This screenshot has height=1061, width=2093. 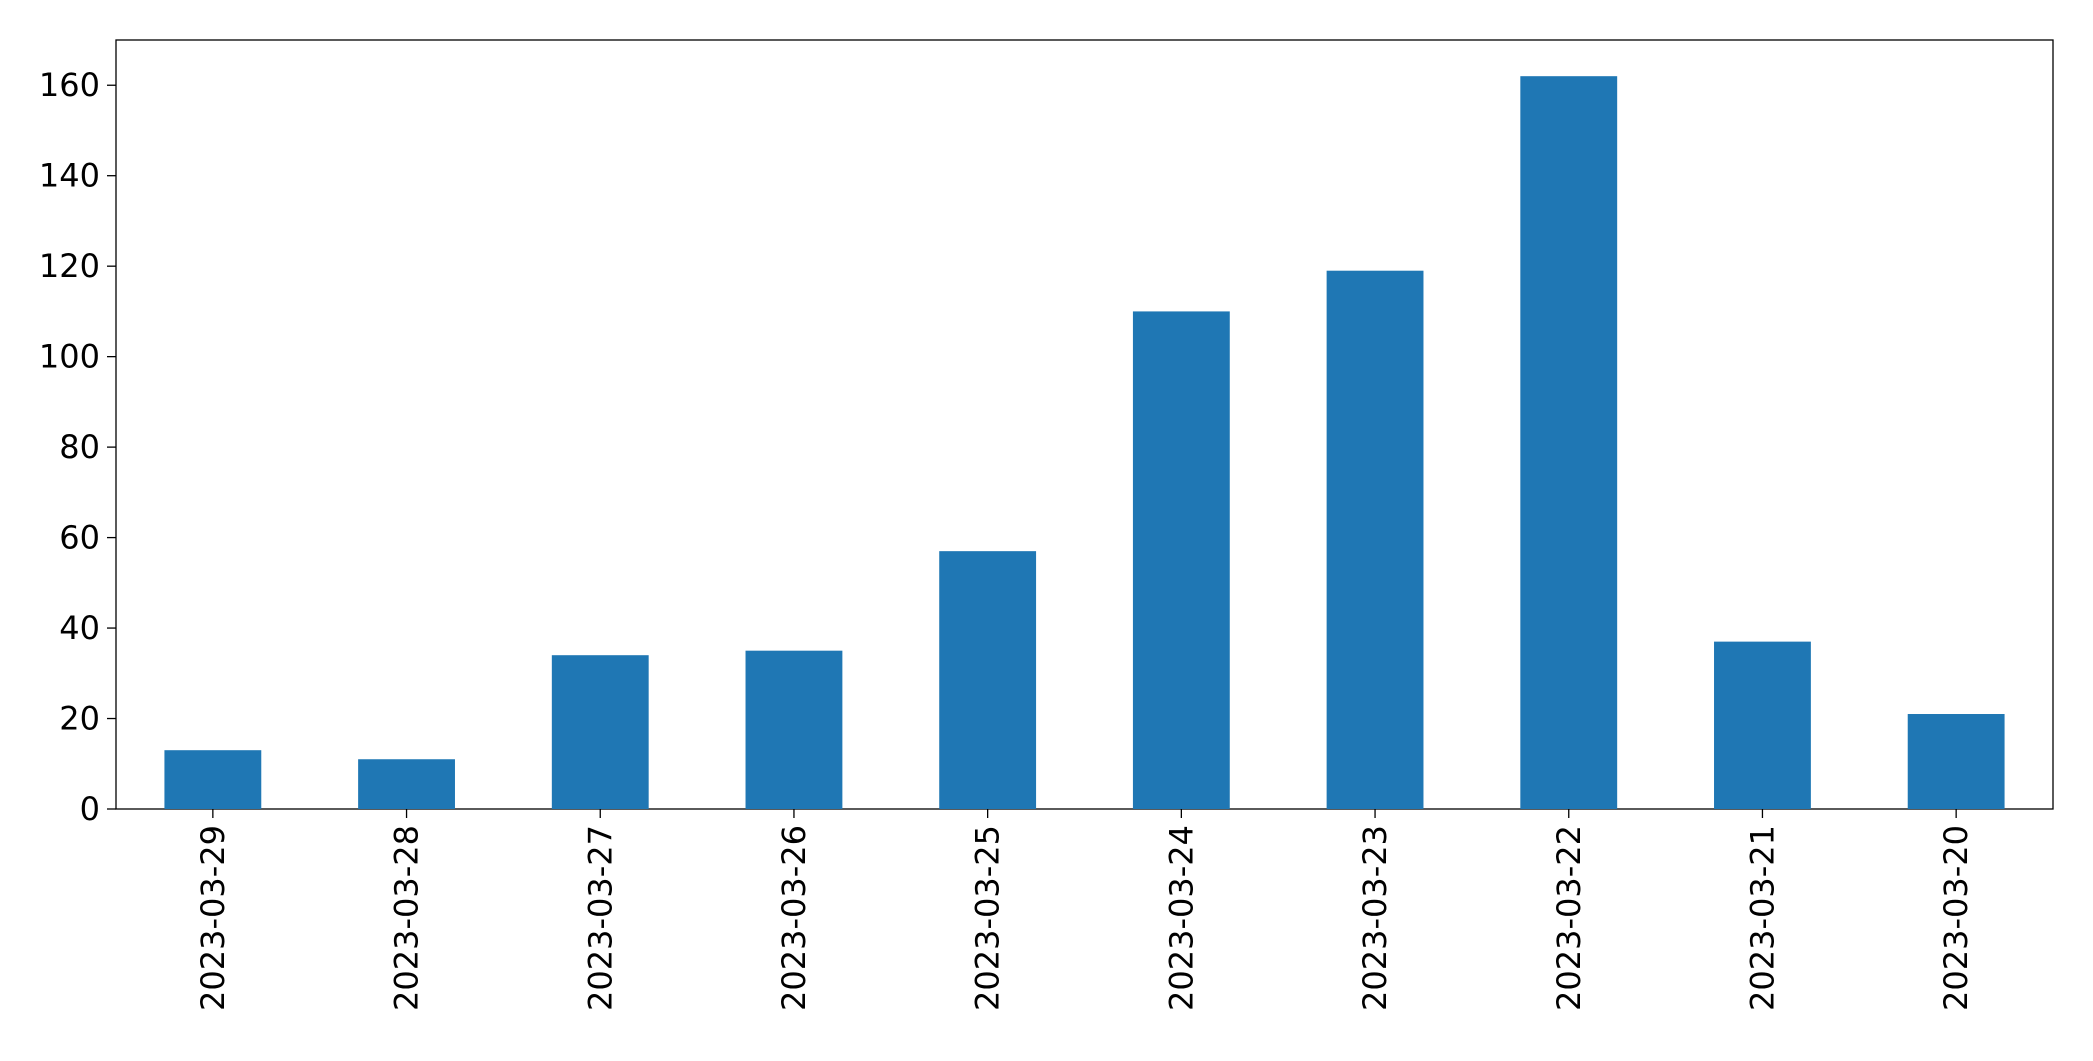 I want to click on y-tick-label: 60, so click(x=79, y=538).